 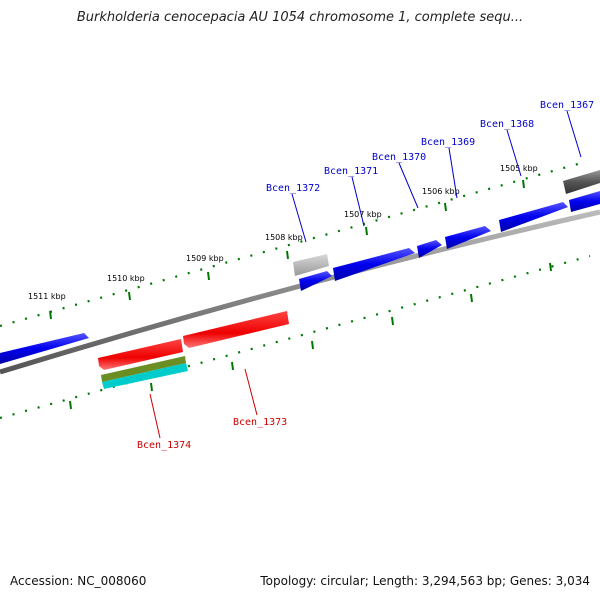 I want to click on forward-gene-arrow, so click(x=44, y=348).